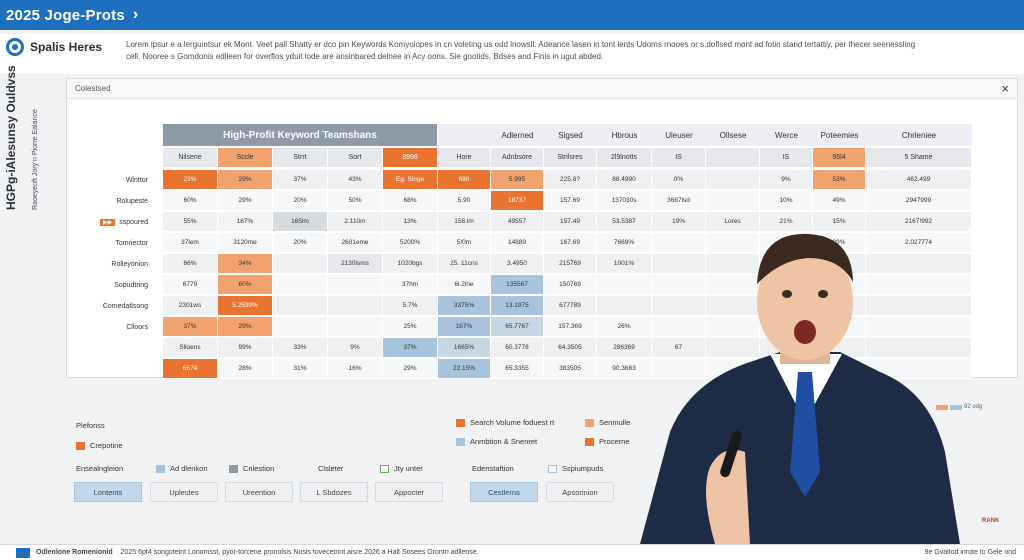 This screenshot has width=1024, height=560. What do you see at coordinates (570, 285) in the screenshot?
I see `table-cell: 150769` at bounding box center [570, 285].